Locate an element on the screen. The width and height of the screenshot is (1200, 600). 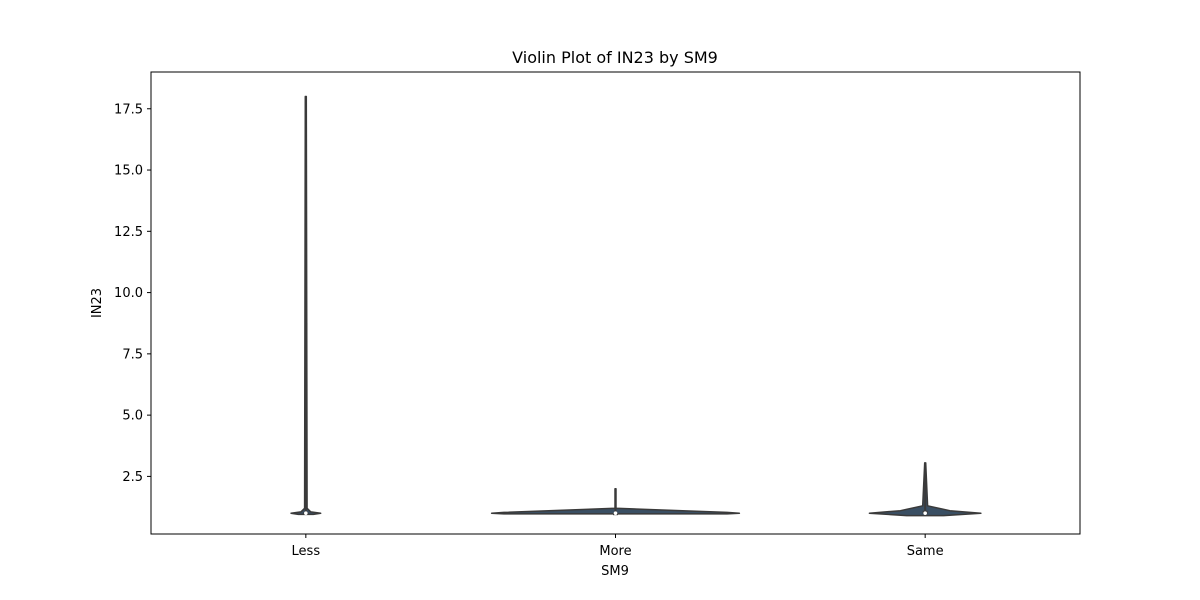
median-same is located at coordinates (925, 513).